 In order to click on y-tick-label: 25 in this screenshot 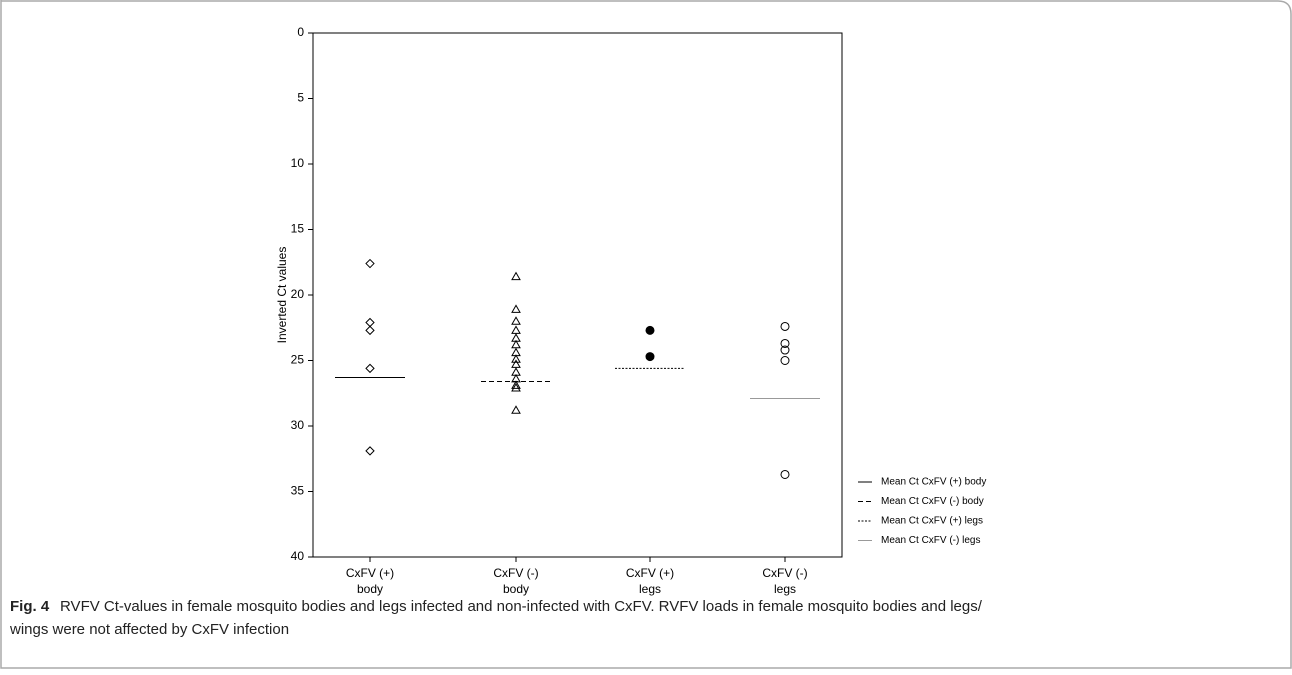, I will do `click(298, 360)`.